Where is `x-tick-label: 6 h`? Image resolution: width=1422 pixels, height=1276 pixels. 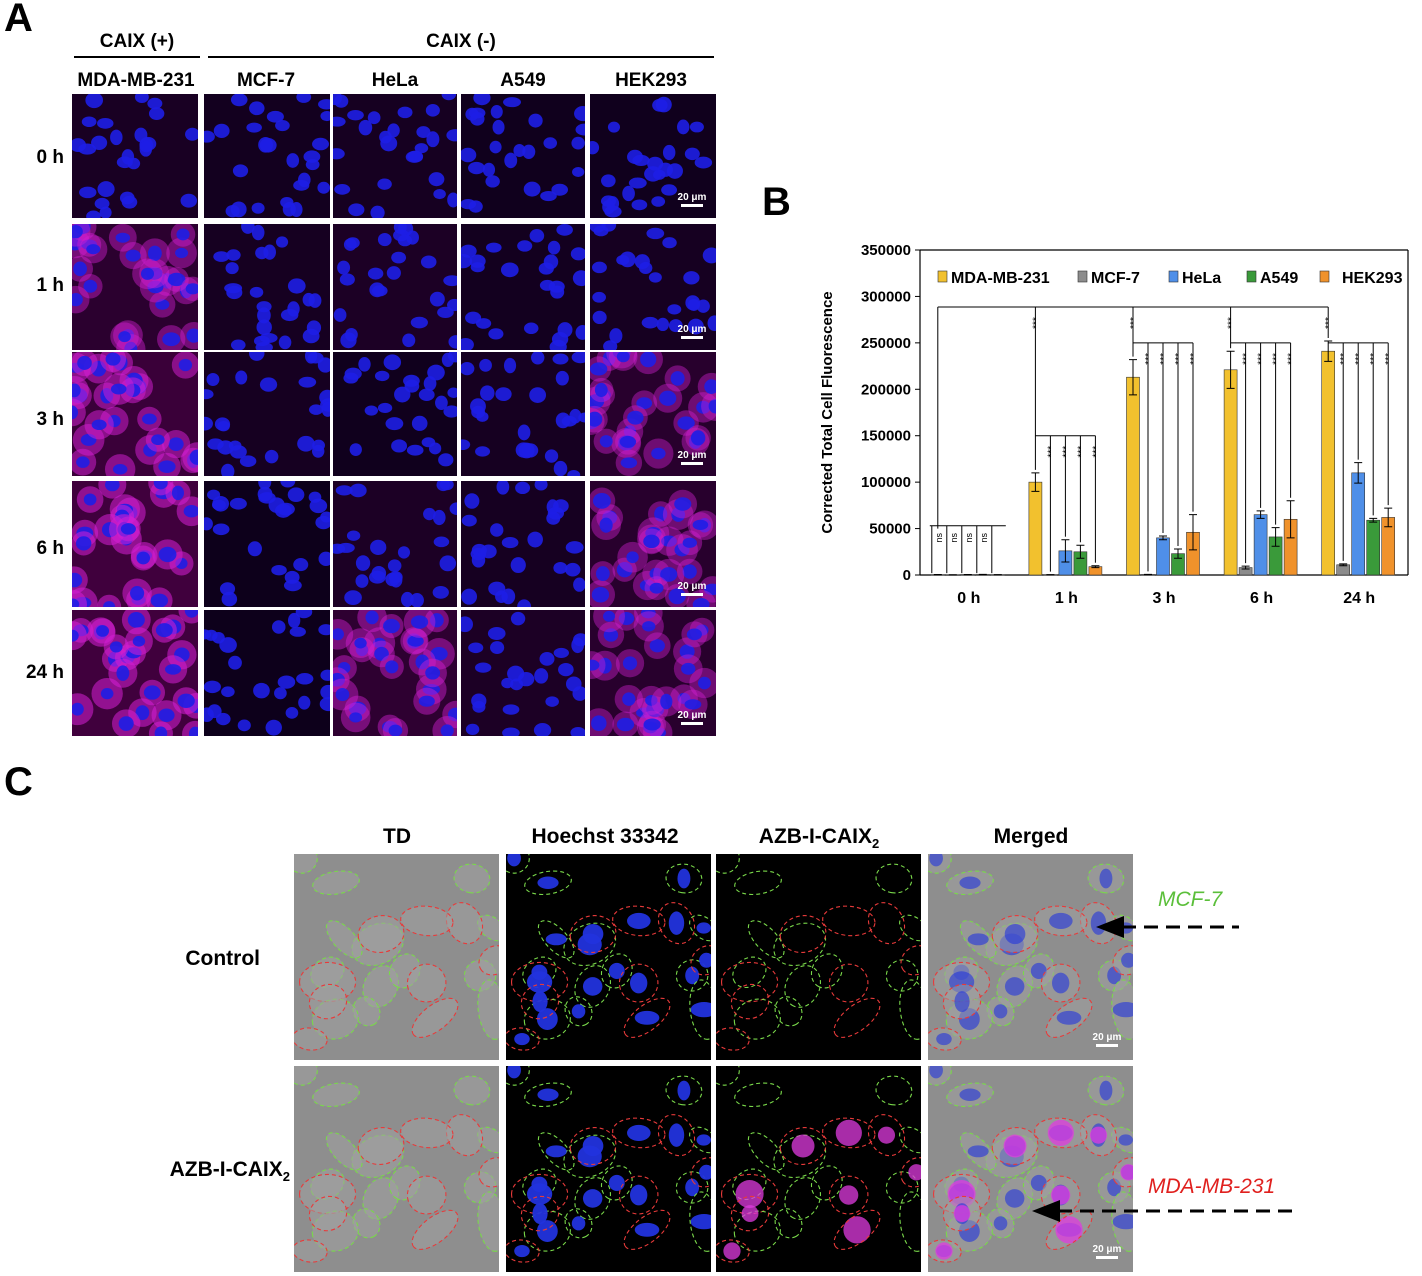 x-tick-label: 6 h is located at coordinates (1261, 598).